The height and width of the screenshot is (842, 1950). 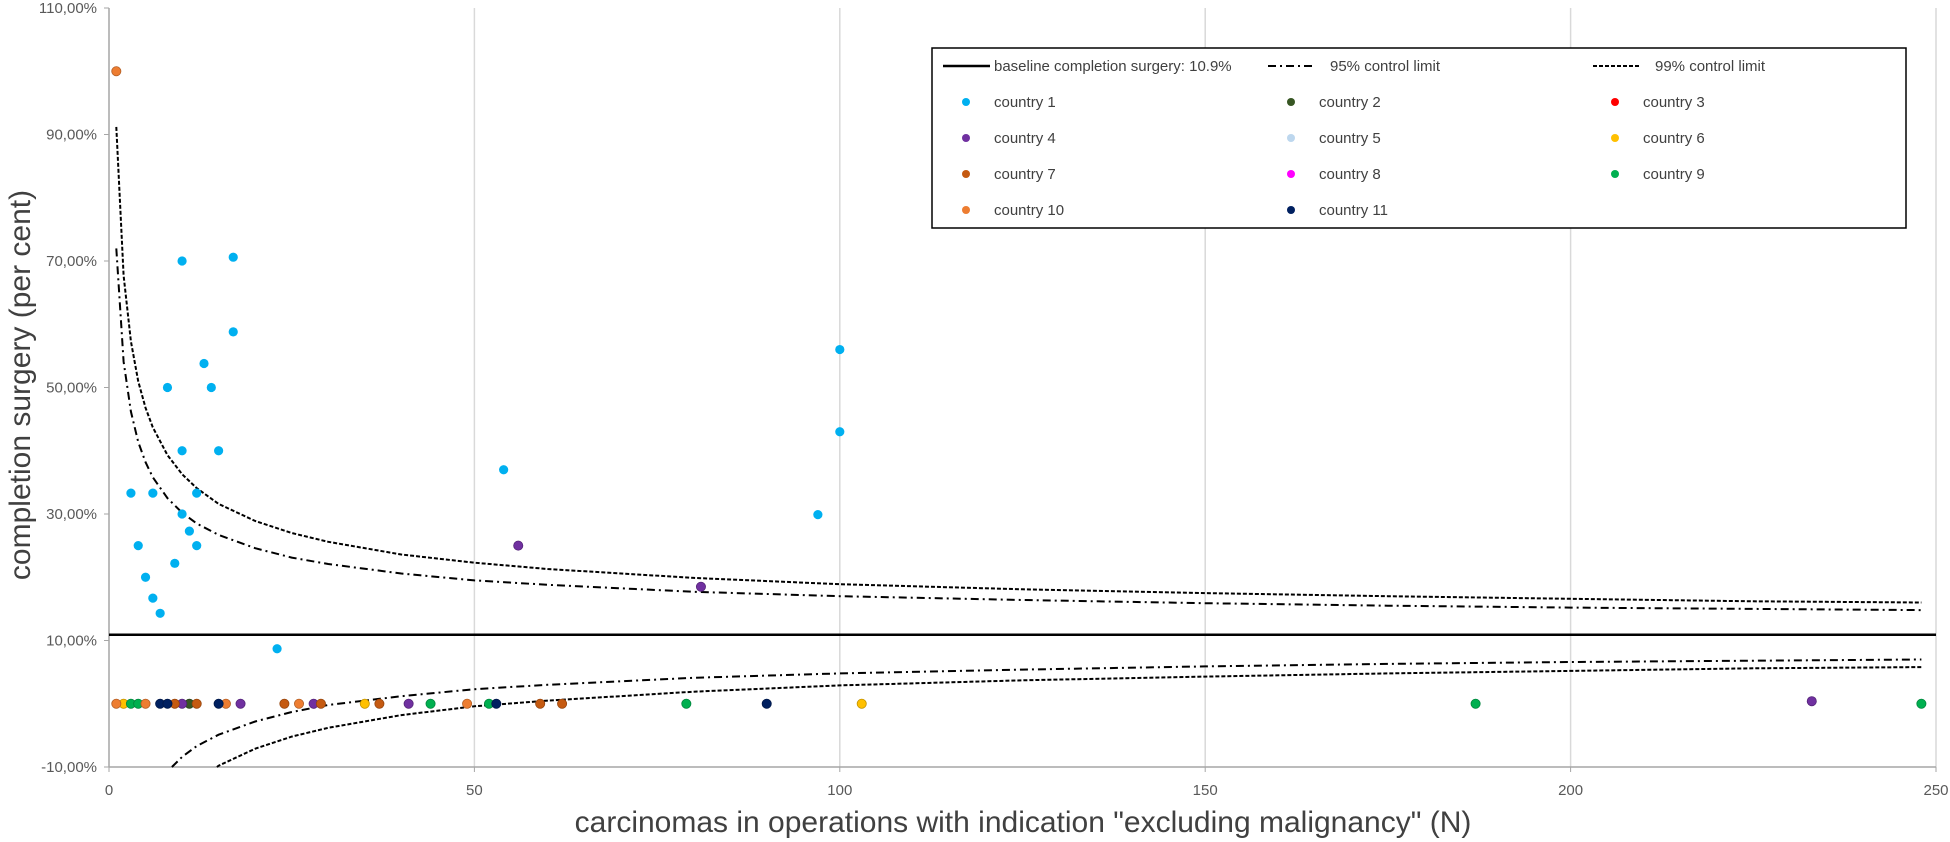 What do you see at coordinates (109, 790) in the screenshot?
I see `x-tick-label: 0` at bounding box center [109, 790].